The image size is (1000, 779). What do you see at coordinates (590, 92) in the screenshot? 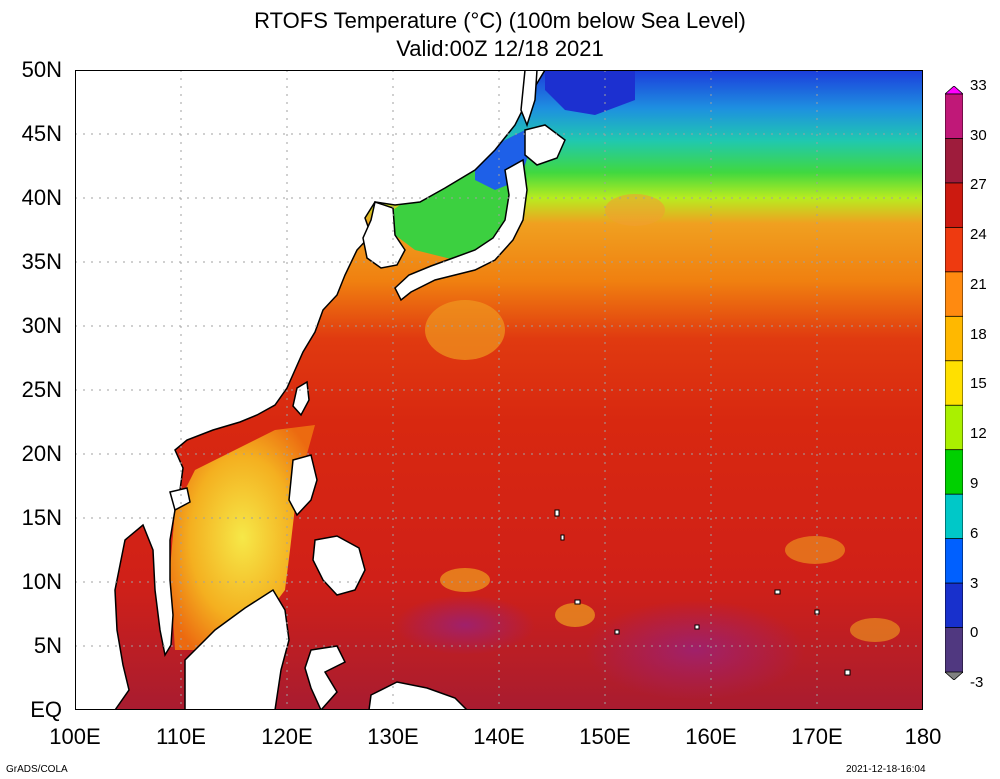
I see `okhotsk-cold` at bounding box center [590, 92].